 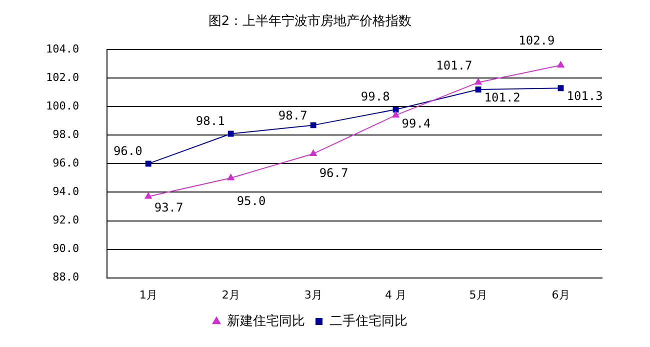 What do you see at coordinates (310, 21) in the screenshot?
I see `chart-title: 图2：上半年宁波市房地产价格指数` at bounding box center [310, 21].